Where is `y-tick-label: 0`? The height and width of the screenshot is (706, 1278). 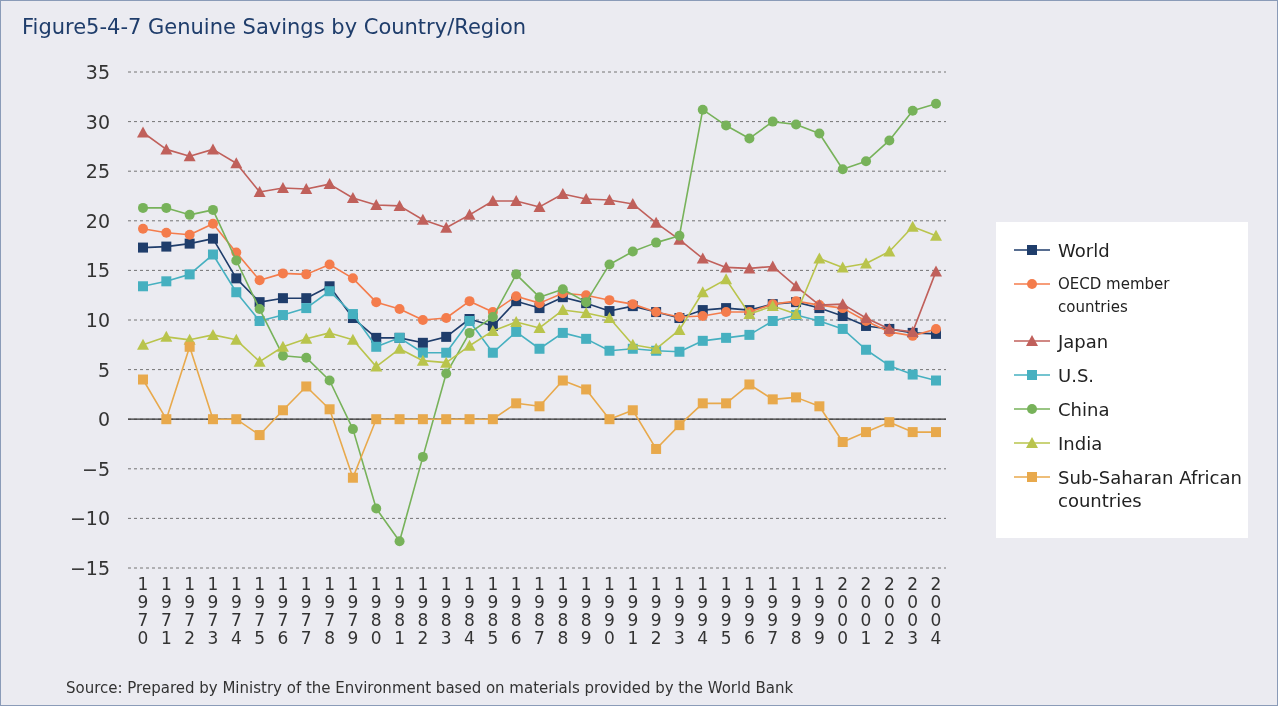
y-tick-label: 0 is located at coordinates (103, 419).